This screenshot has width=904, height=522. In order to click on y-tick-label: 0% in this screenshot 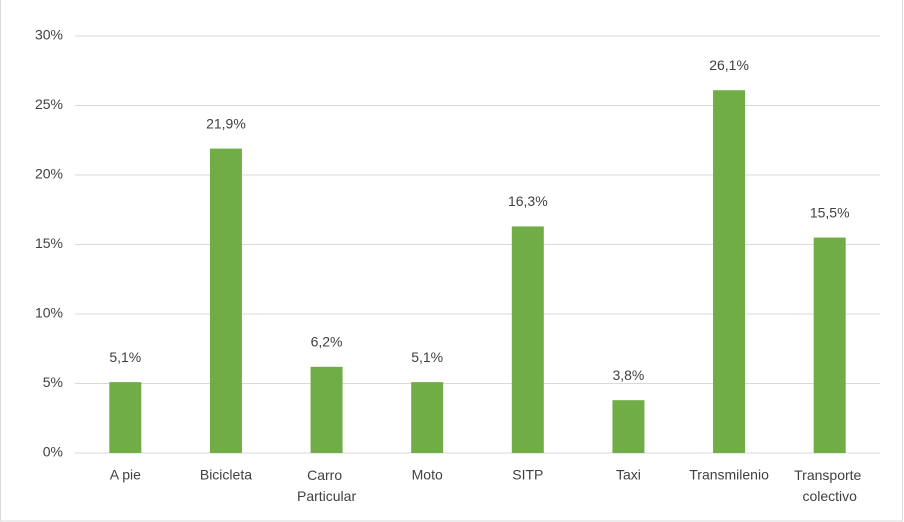, I will do `click(53, 452)`.